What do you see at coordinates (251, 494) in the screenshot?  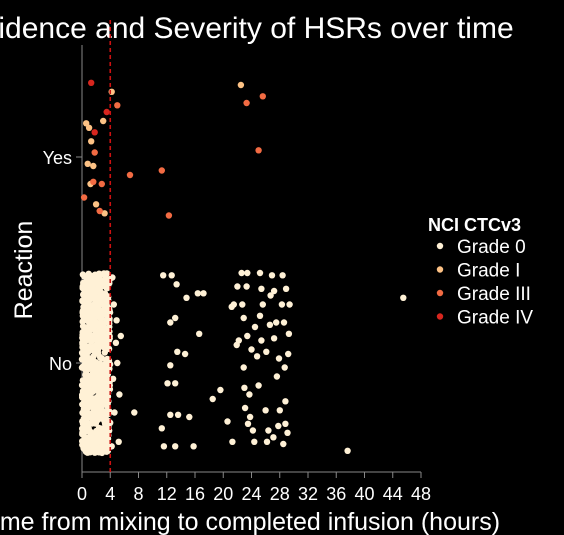 I see `x-tick-label: 24` at bounding box center [251, 494].